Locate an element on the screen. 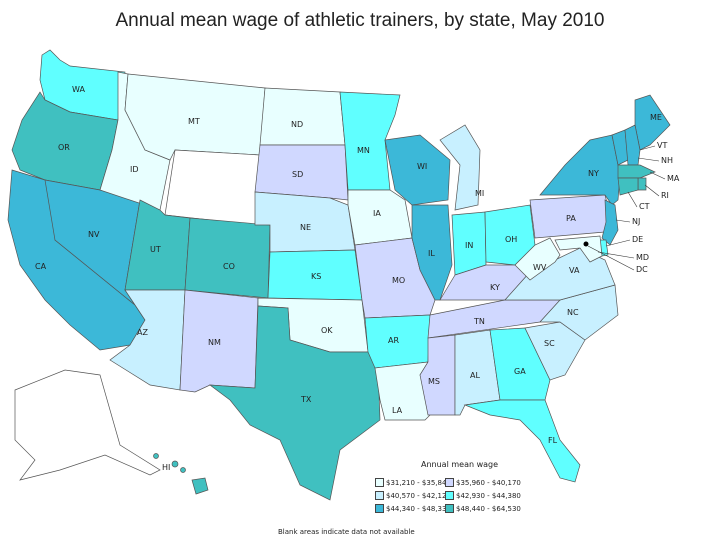 The height and width of the screenshot is (540, 720). label-mt: MT is located at coordinates (194, 121).